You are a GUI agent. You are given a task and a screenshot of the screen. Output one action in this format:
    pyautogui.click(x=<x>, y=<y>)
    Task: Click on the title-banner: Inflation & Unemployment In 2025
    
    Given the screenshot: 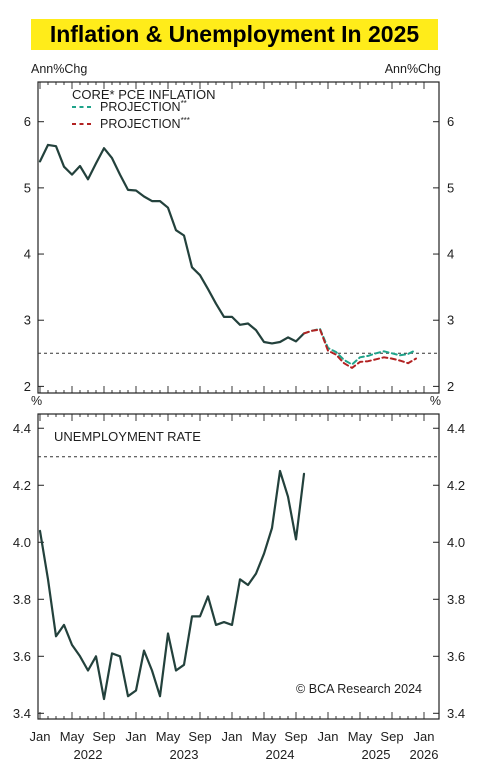 What is the action you would take?
    pyautogui.click(x=234, y=34)
    